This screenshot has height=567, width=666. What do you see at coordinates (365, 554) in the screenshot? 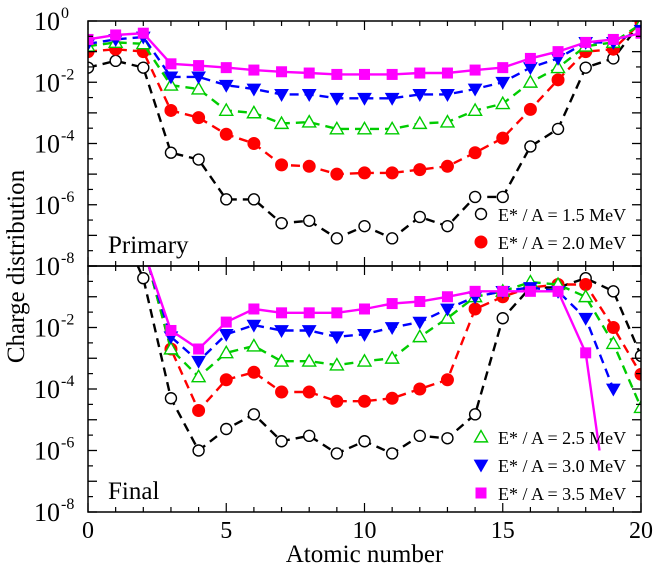
I see `x-axis-title: Atomic number` at bounding box center [365, 554].